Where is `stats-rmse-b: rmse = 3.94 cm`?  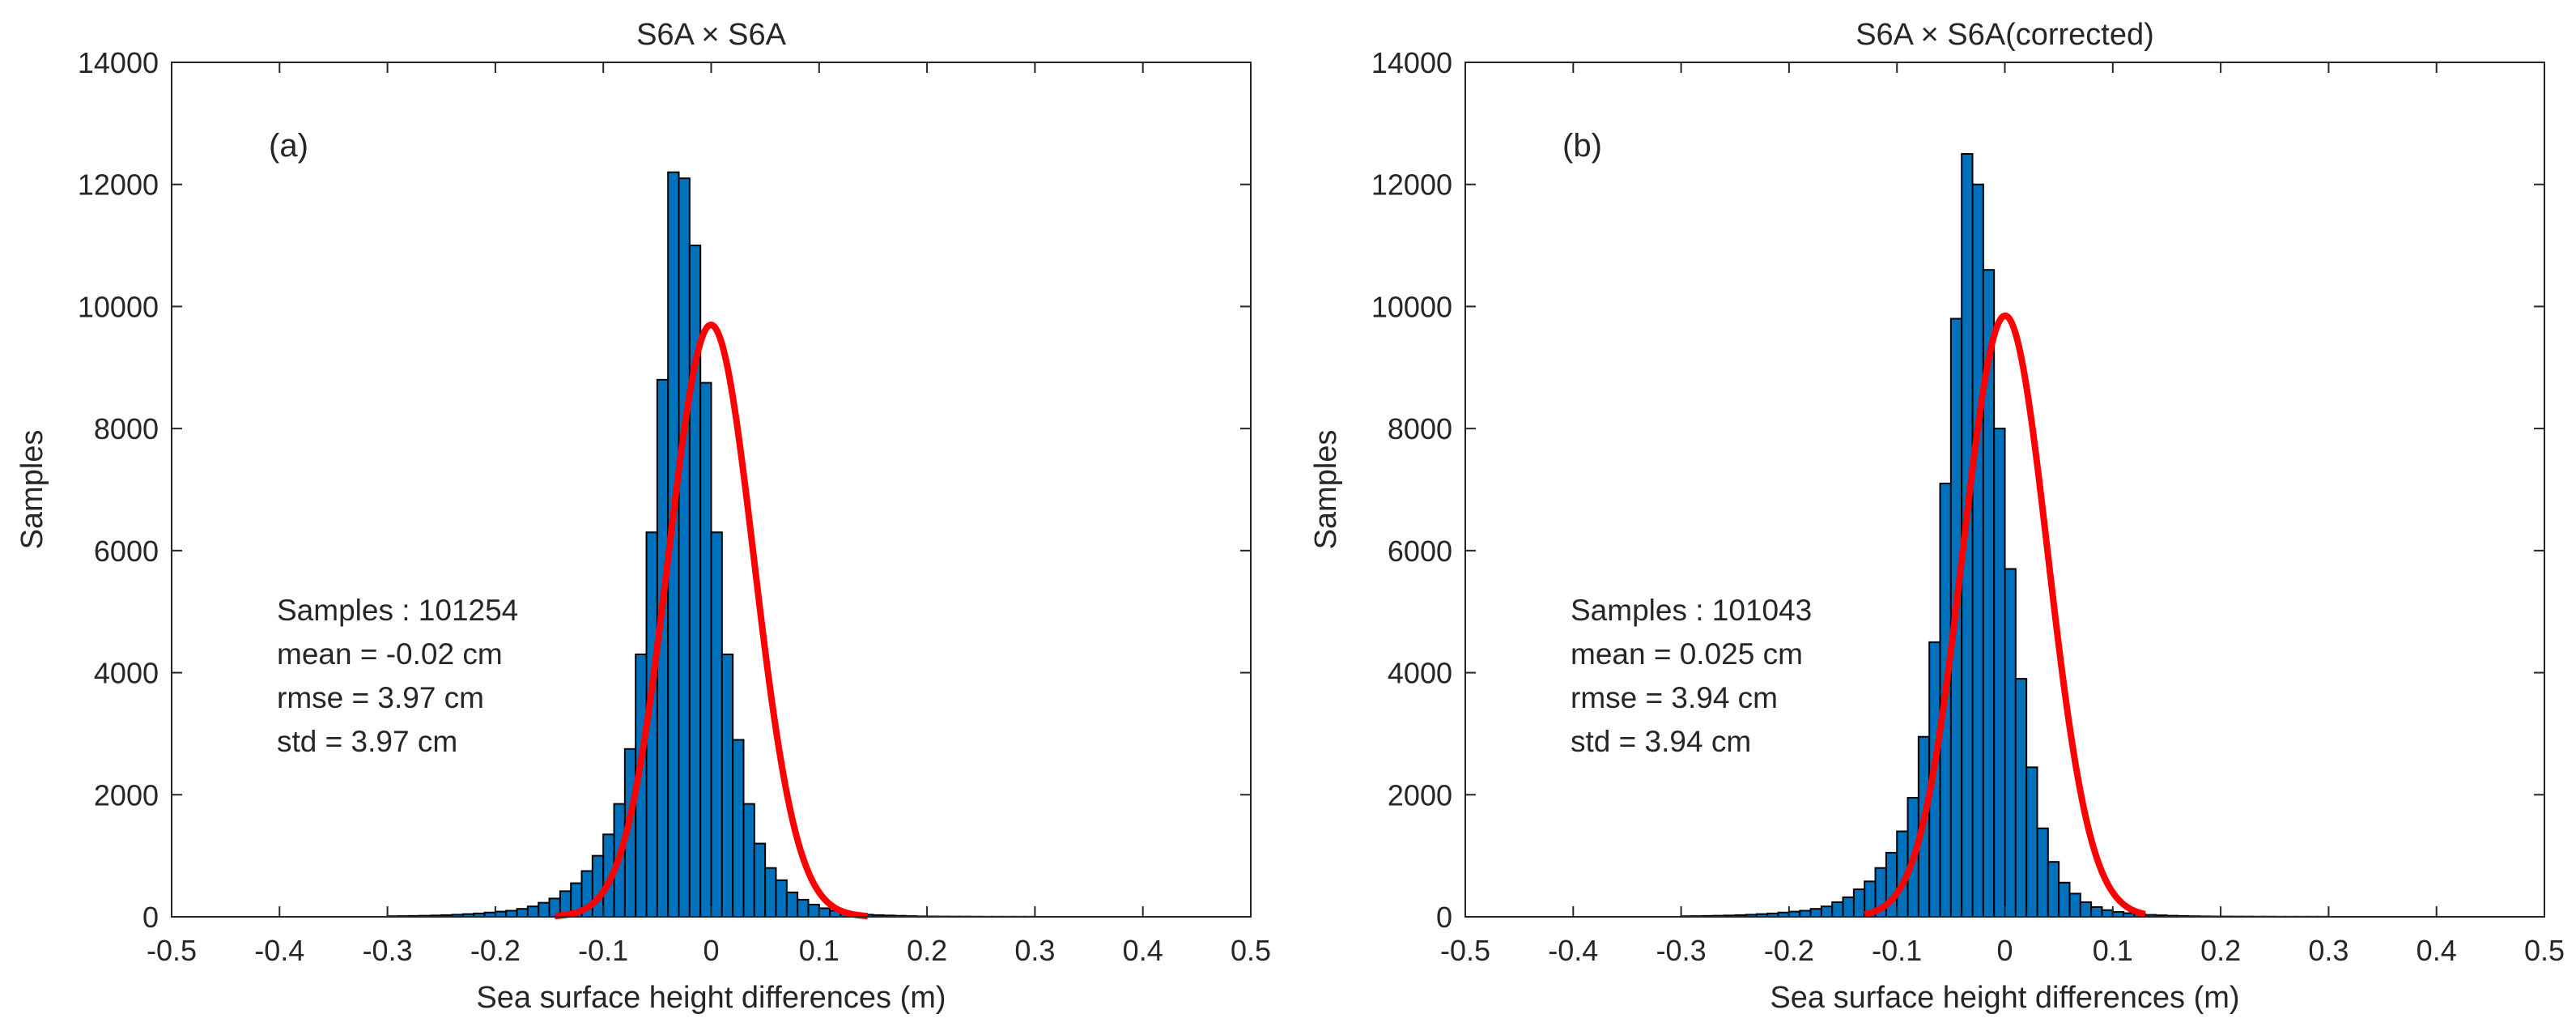
stats-rmse-b: rmse = 3.94 cm is located at coordinates (1674, 697).